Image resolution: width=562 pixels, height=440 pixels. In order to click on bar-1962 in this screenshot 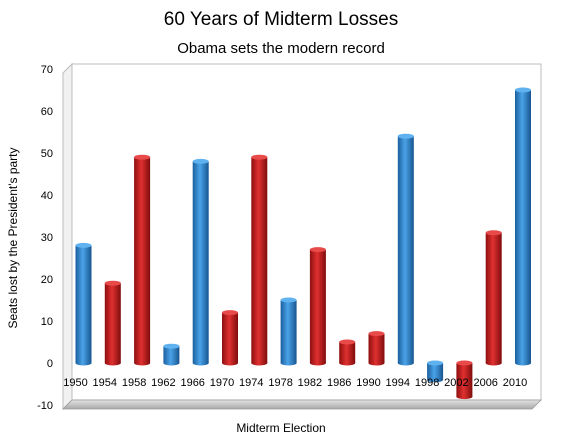, I will do `click(171, 354)`.